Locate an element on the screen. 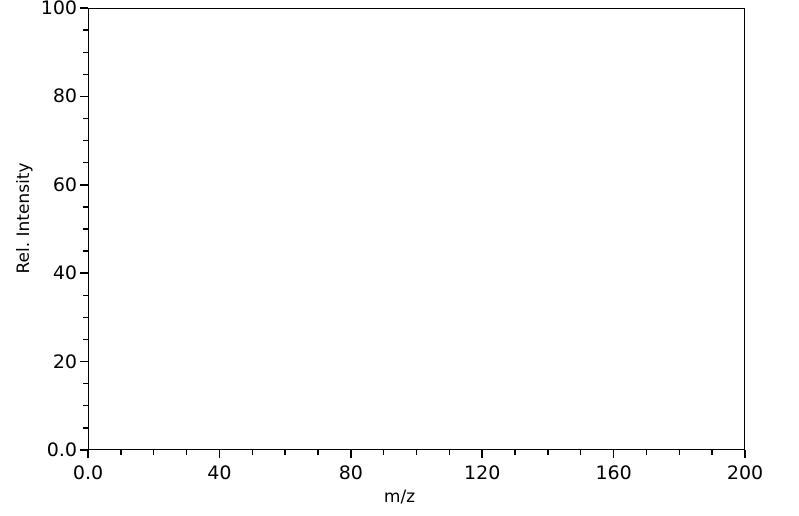 This screenshot has height=516, width=799. x-axis-title: m/z is located at coordinates (399, 497).